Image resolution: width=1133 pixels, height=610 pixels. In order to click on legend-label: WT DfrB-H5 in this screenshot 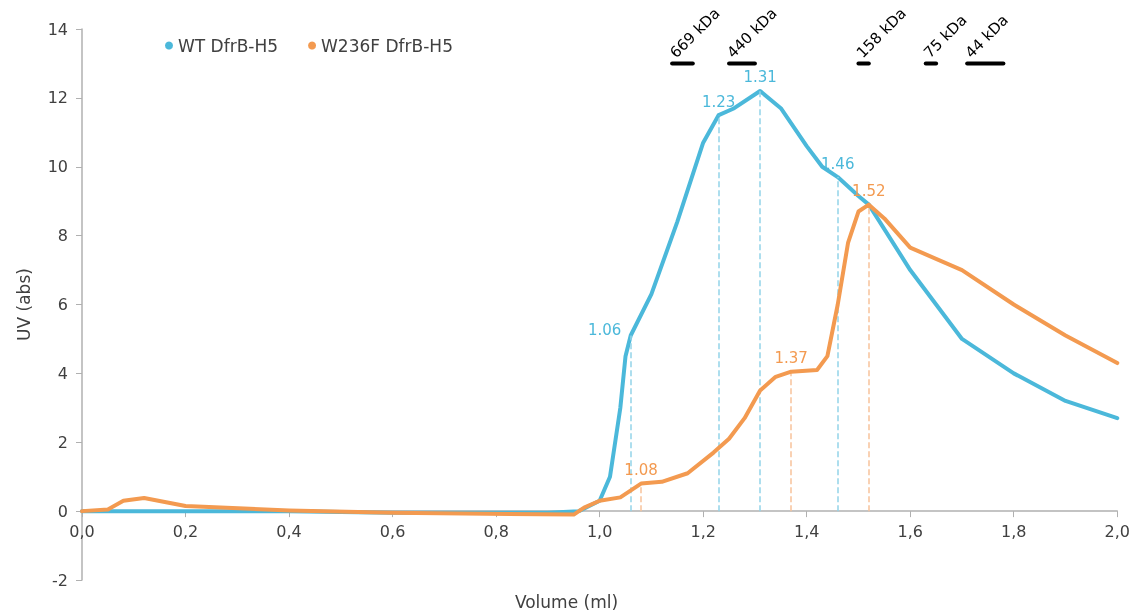, I will do `click(228, 45)`.